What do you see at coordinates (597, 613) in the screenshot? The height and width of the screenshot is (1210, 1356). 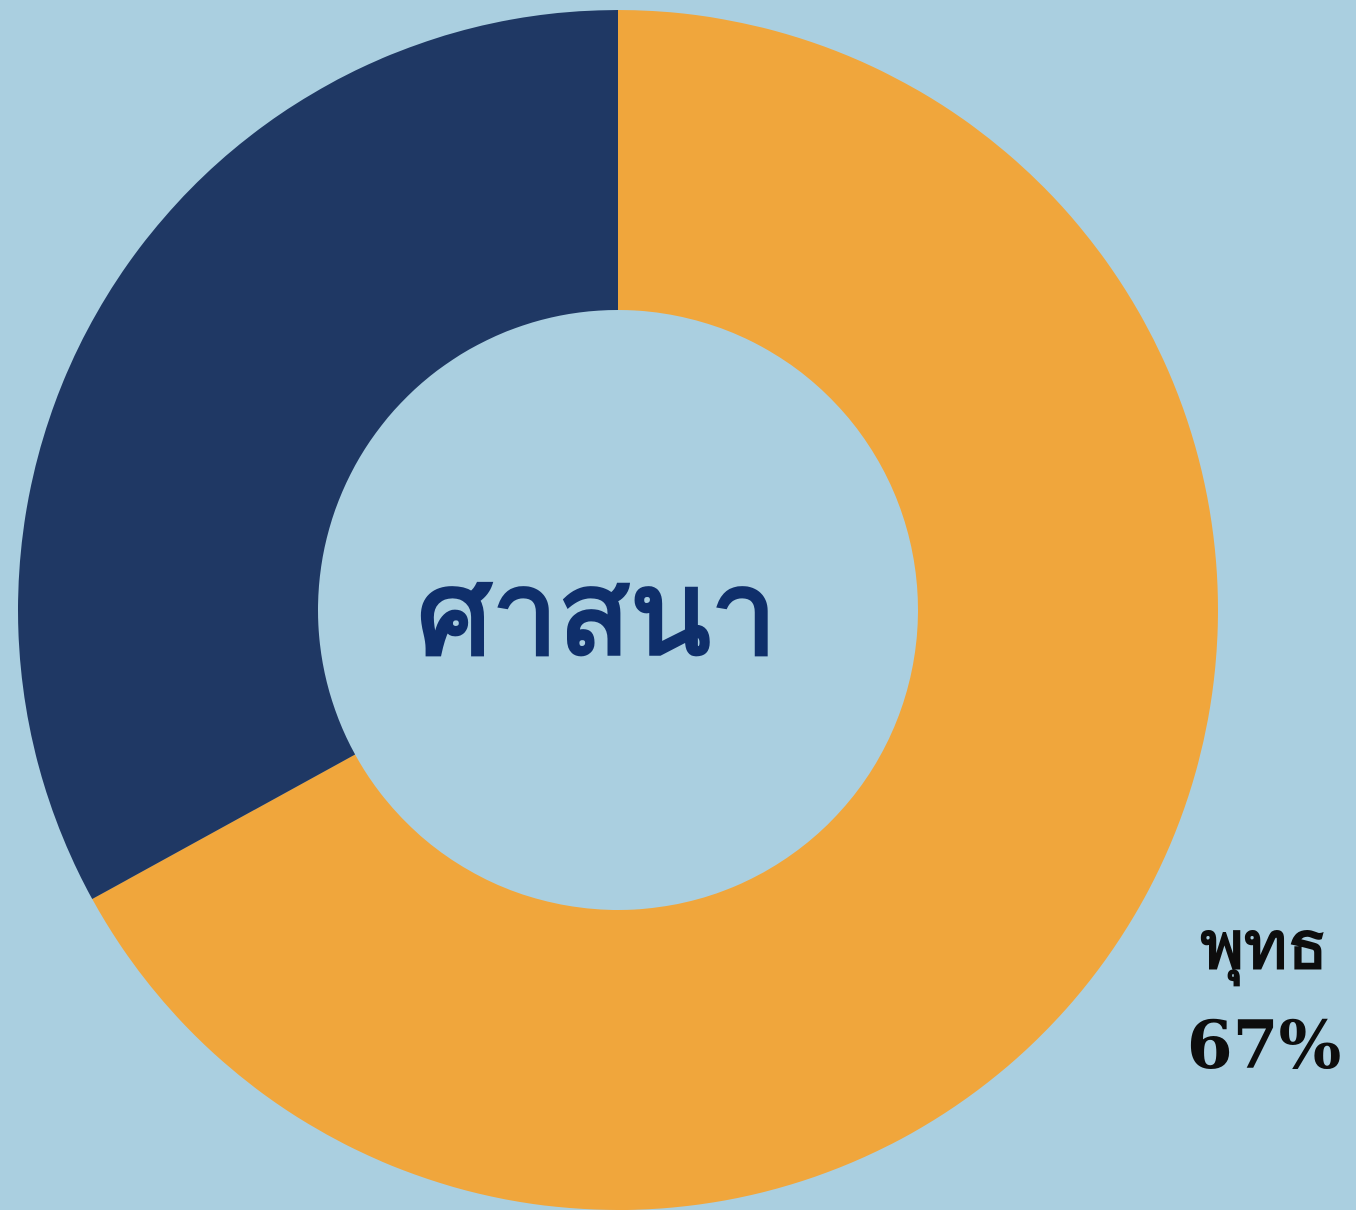 I see `chart-center-title: ศาสนา` at bounding box center [597, 613].